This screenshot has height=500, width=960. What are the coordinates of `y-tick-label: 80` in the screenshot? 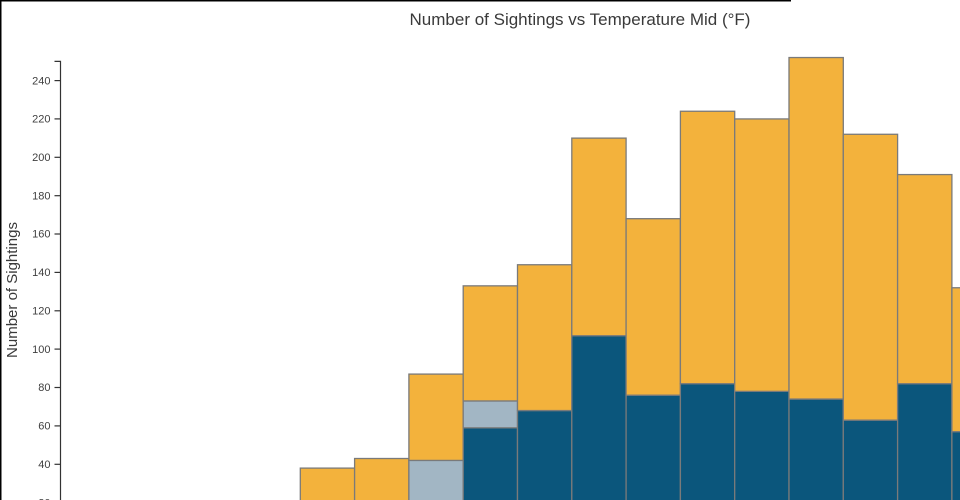 It's located at (44, 388).